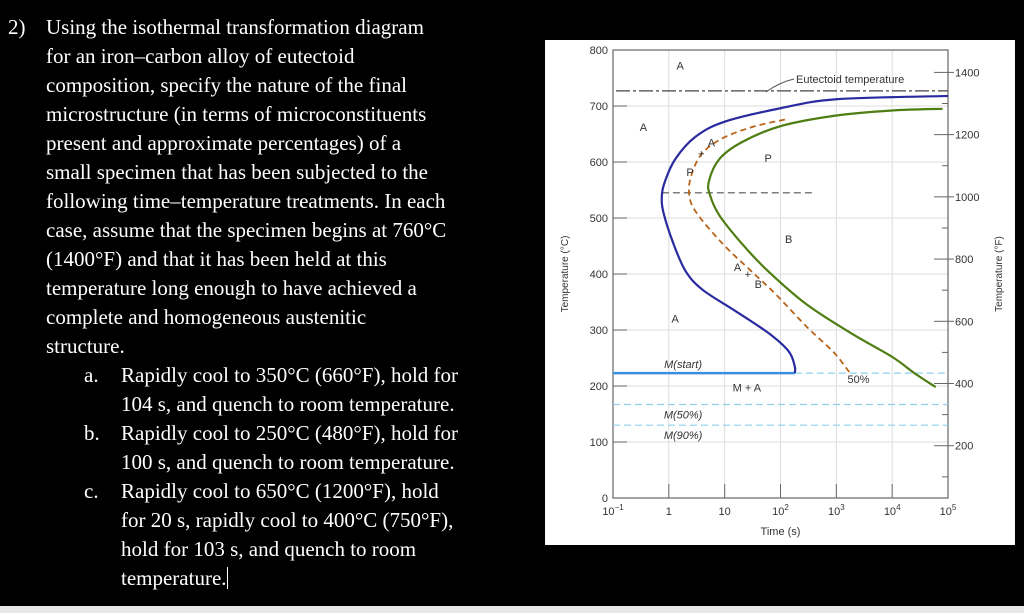 Image resolution: width=1024 pixels, height=613 pixels. What do you see at coordinates (967, 73) in the screenshot?
I see `y2-tick-label: 1400` at bounding box center [967, 73].